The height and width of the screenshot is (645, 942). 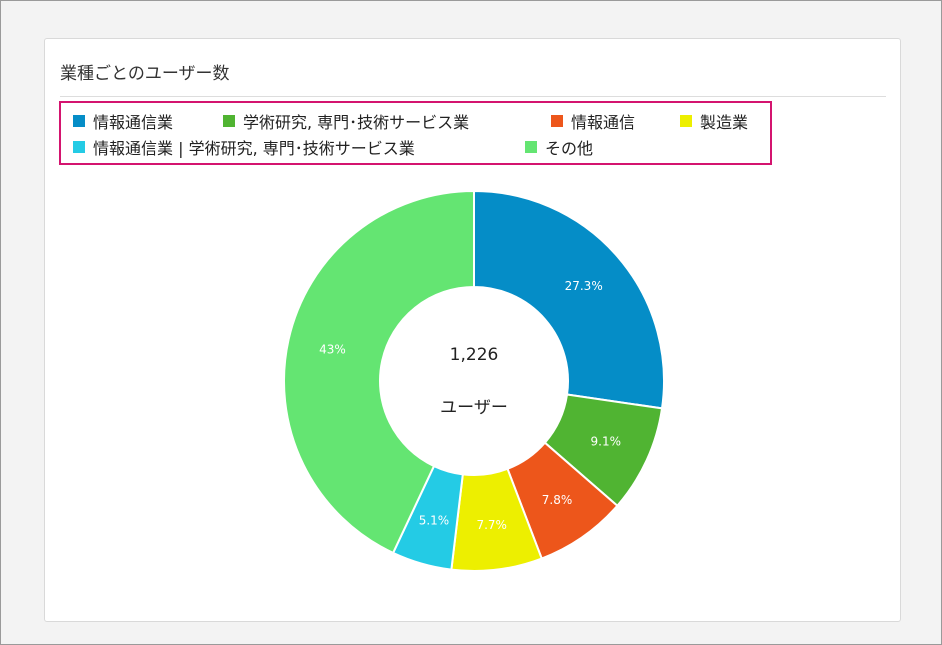 What do you see at coordinates (145, 74) in the screenshot?
I see `card-title: 業種ごとのユーザー数` at bounding box center [145, 74].